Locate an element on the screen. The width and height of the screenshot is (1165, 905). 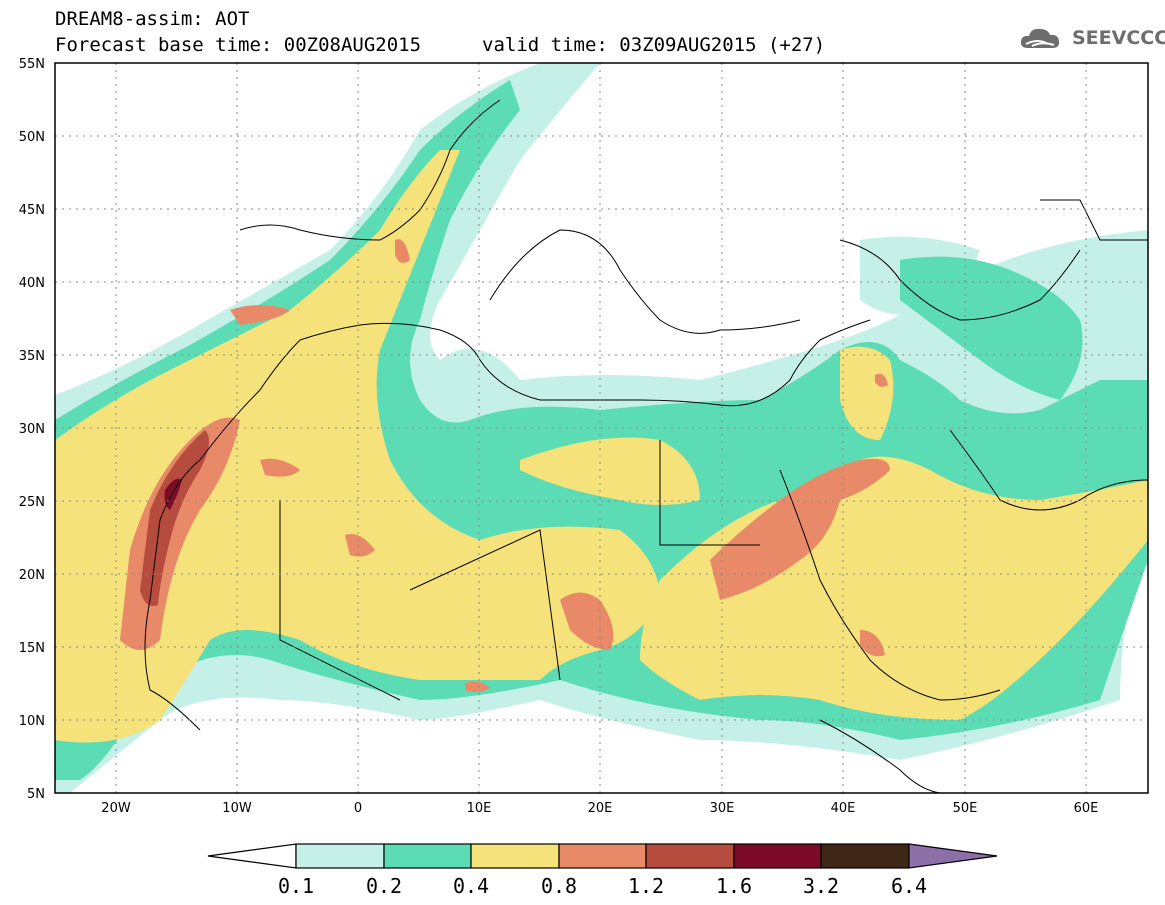
lat-label: 30N is located at coordinates (32, 429).